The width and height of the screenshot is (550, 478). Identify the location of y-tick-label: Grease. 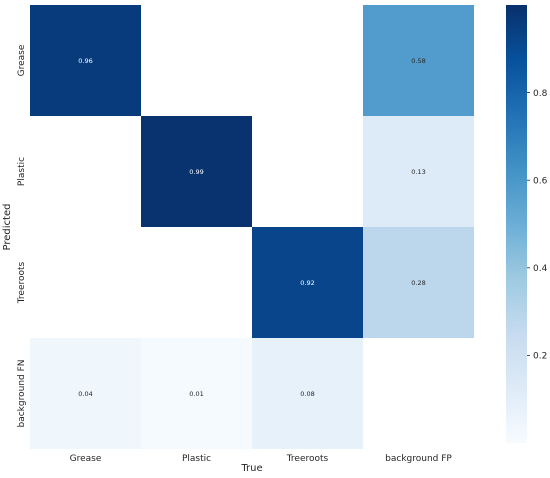
(22, 60).